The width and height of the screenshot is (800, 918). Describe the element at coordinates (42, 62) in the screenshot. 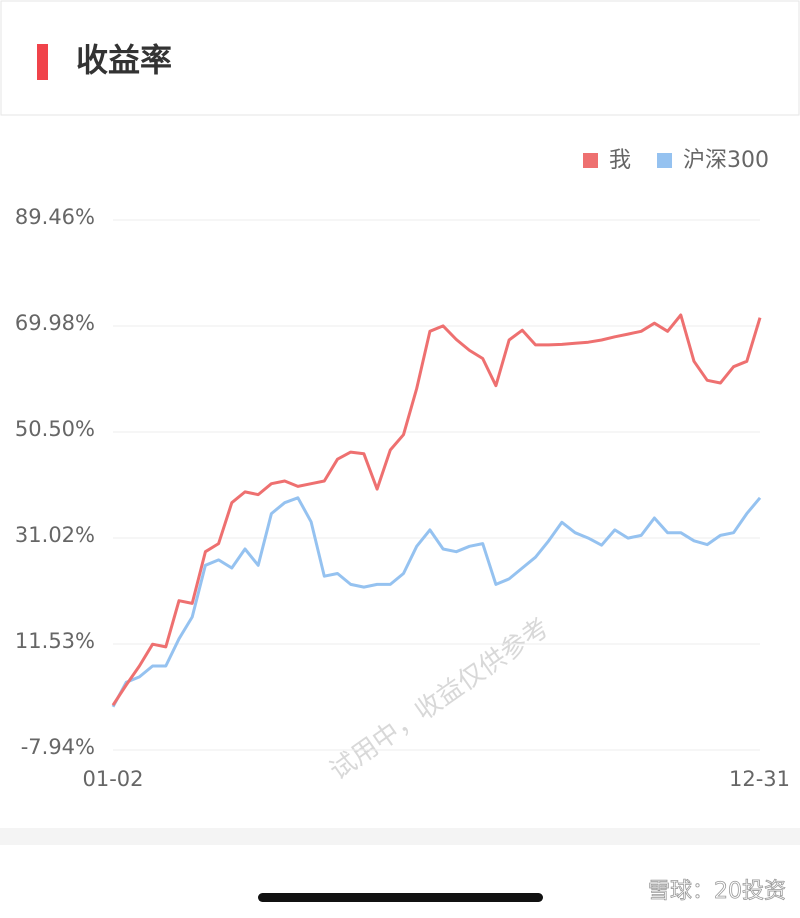

I see `header-accent` at that location.